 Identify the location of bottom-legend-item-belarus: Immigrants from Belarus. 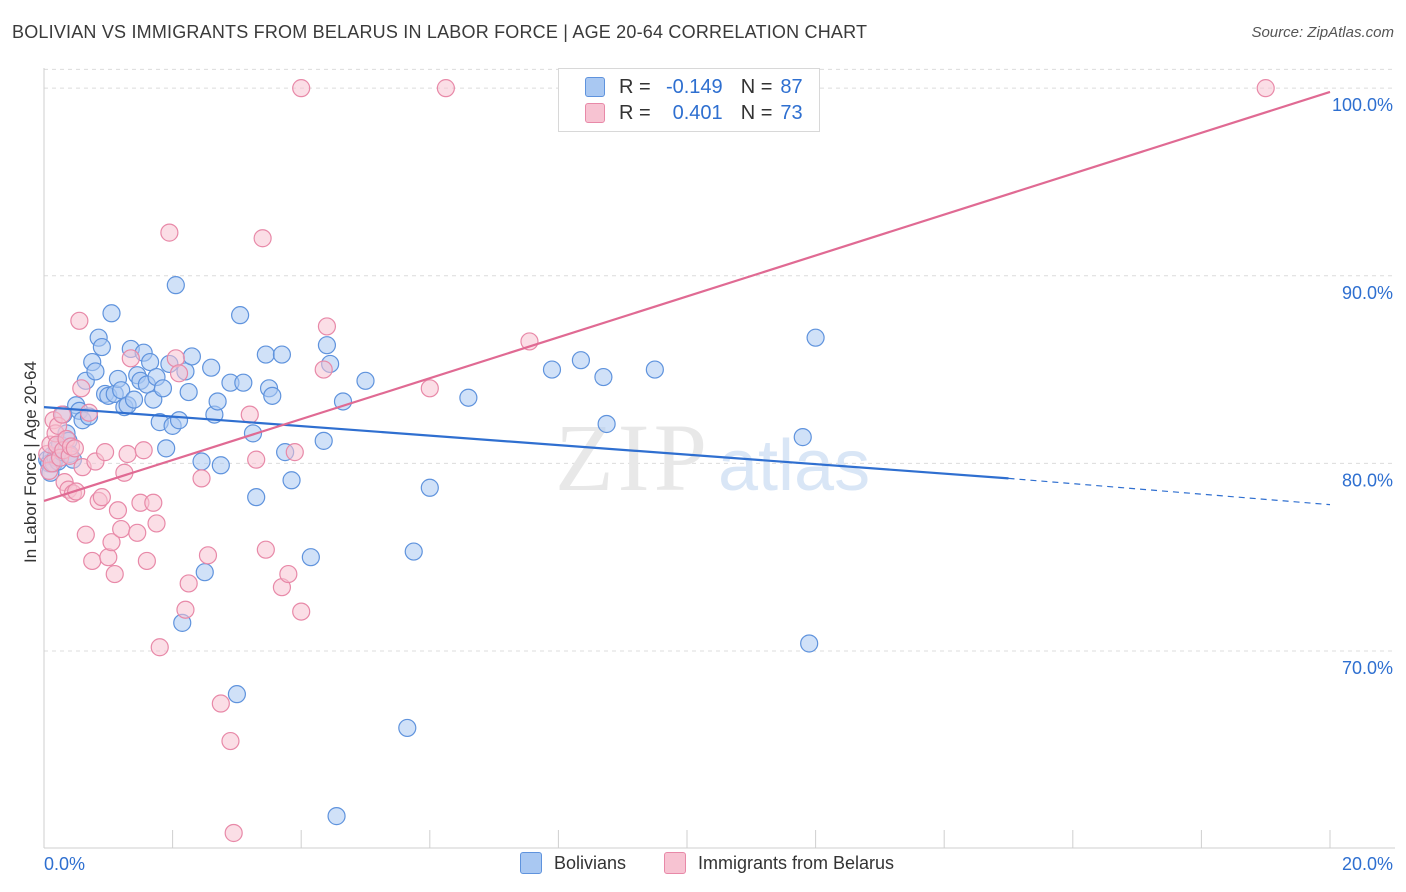
(779, 863).